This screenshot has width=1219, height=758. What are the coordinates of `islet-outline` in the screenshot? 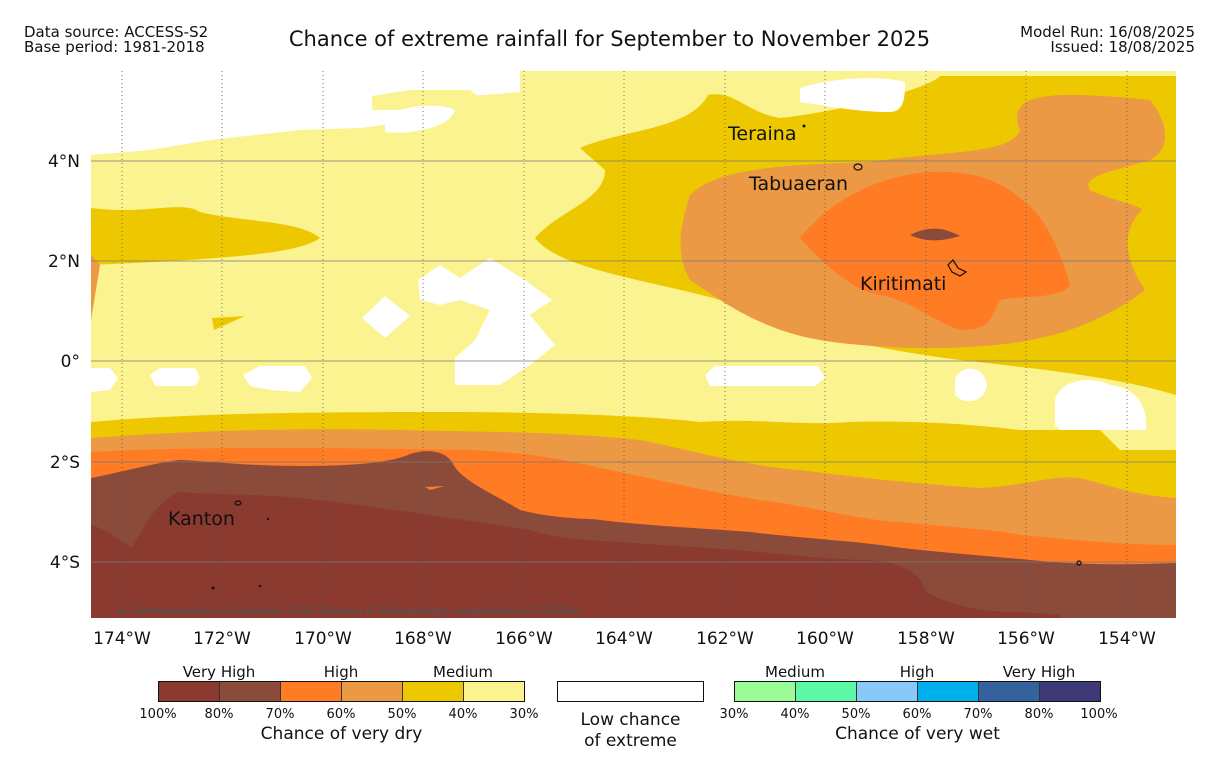 It's located at (1079, 563).